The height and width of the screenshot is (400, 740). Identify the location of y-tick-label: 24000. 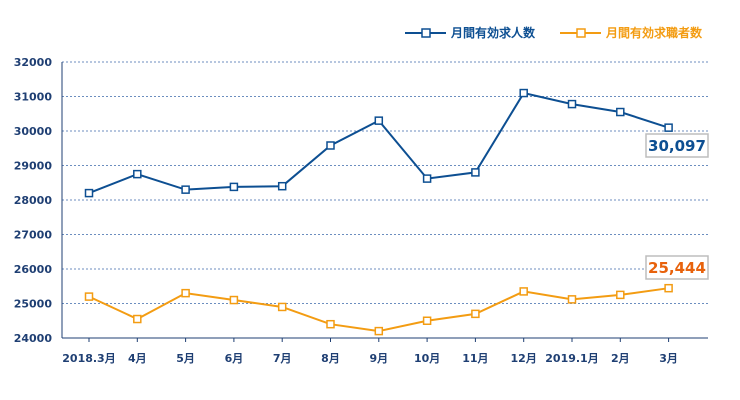
(33, 338).